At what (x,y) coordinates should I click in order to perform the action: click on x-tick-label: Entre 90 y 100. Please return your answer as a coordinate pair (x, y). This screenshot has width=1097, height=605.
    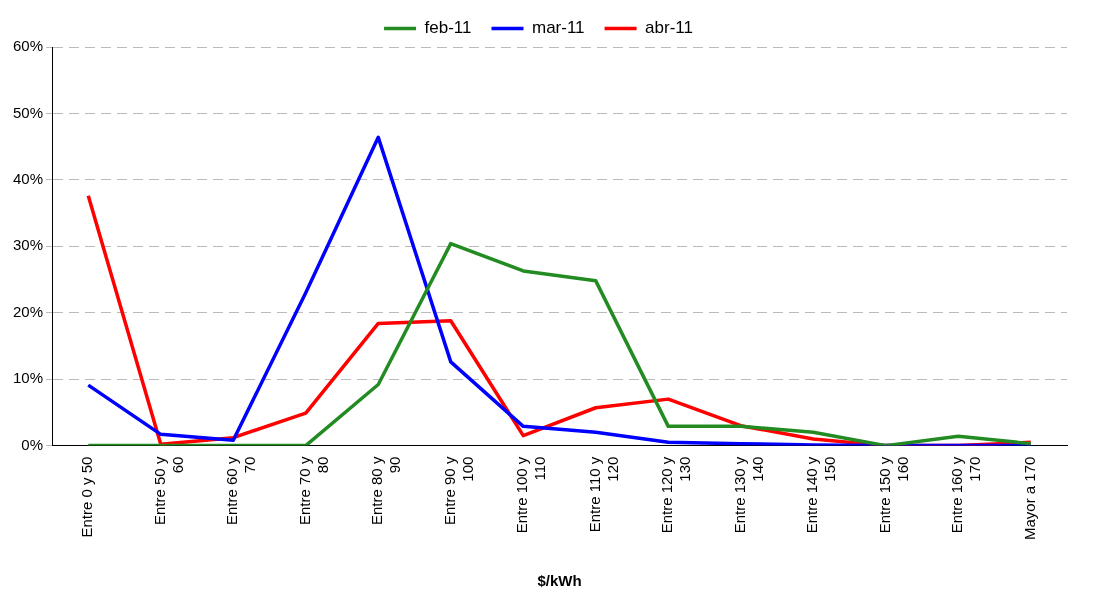
    Looking at the image, I should click on (458, 490).